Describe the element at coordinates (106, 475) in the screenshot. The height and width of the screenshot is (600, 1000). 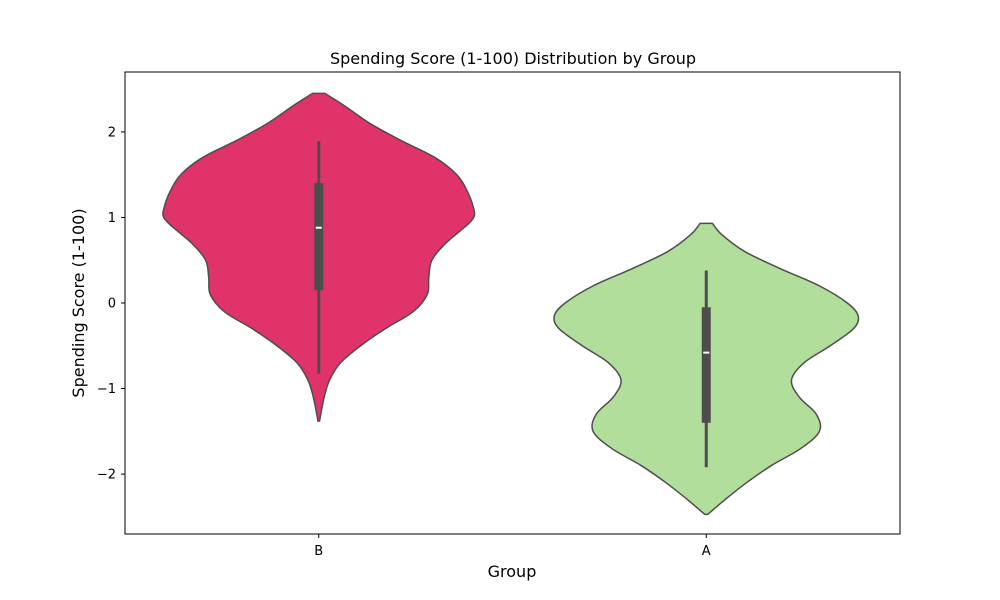
I see `y-tick-label: −2` at that location.